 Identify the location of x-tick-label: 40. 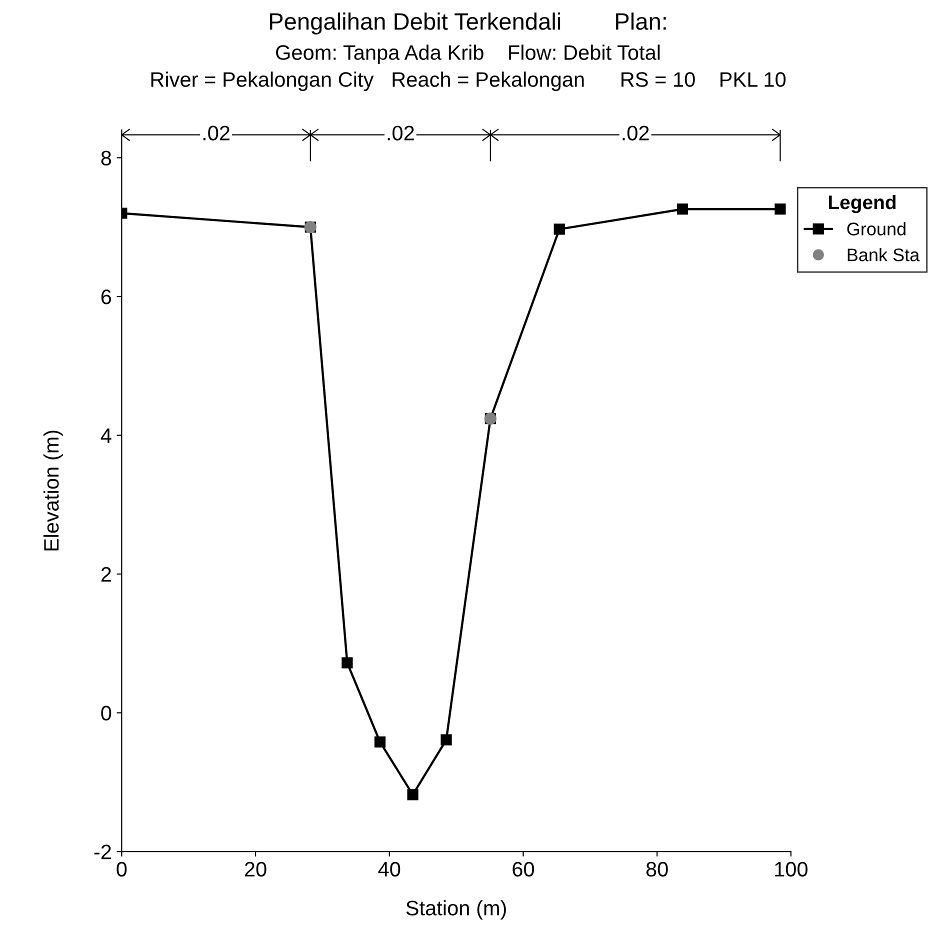
(389, 869).